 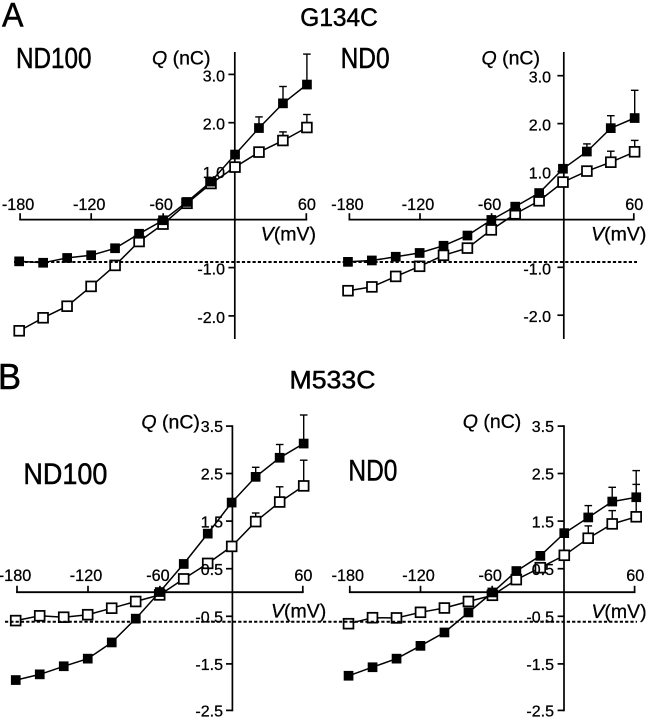 What do you see at coordinates (13, 17) in the screenshot?
I see `svg-text: A` at bounding box center [13, 17].